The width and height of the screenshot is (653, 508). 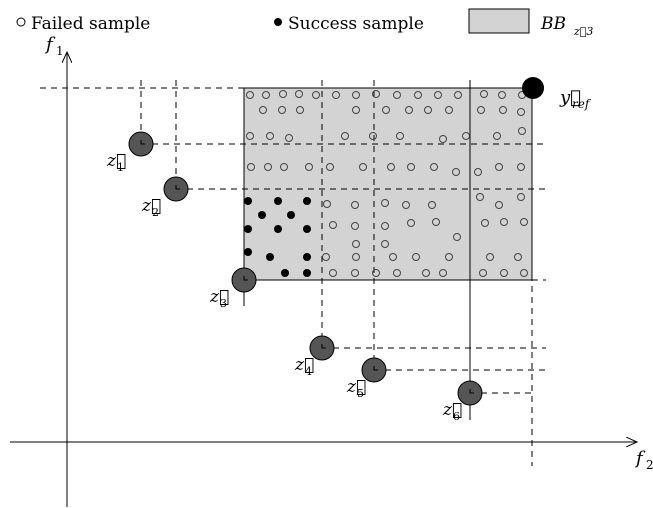 I want to click on point-z3-label-subscript: 3, so click(x=223, y=303).